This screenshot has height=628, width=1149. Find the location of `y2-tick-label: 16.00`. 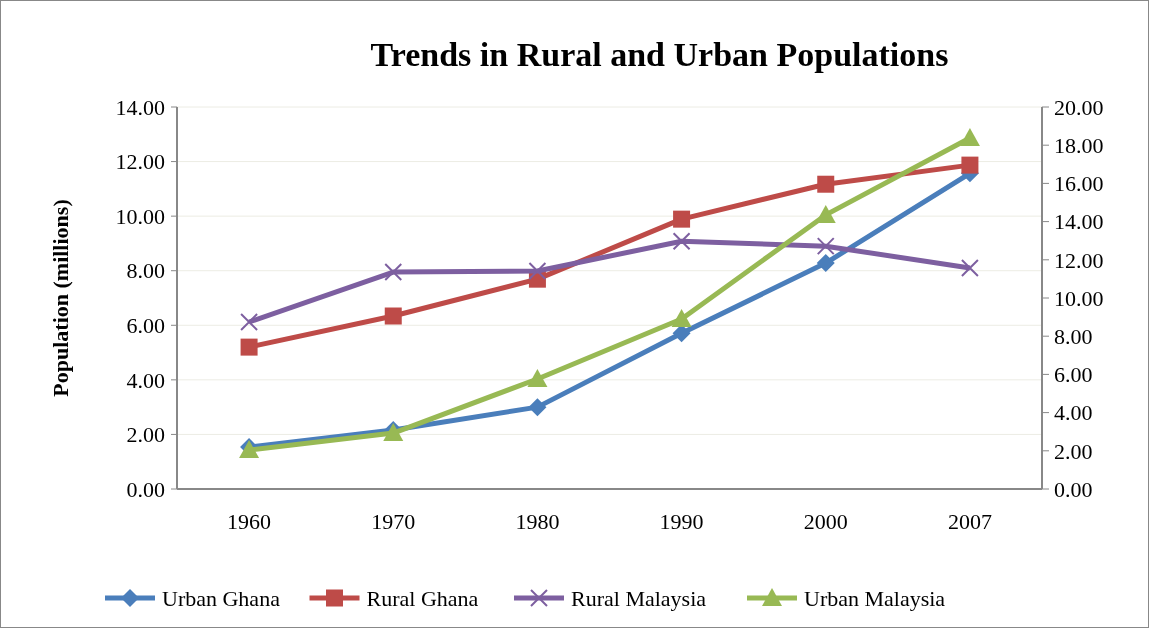

y2-tick-label: 16.00 is located at coordinates (1079, 184).